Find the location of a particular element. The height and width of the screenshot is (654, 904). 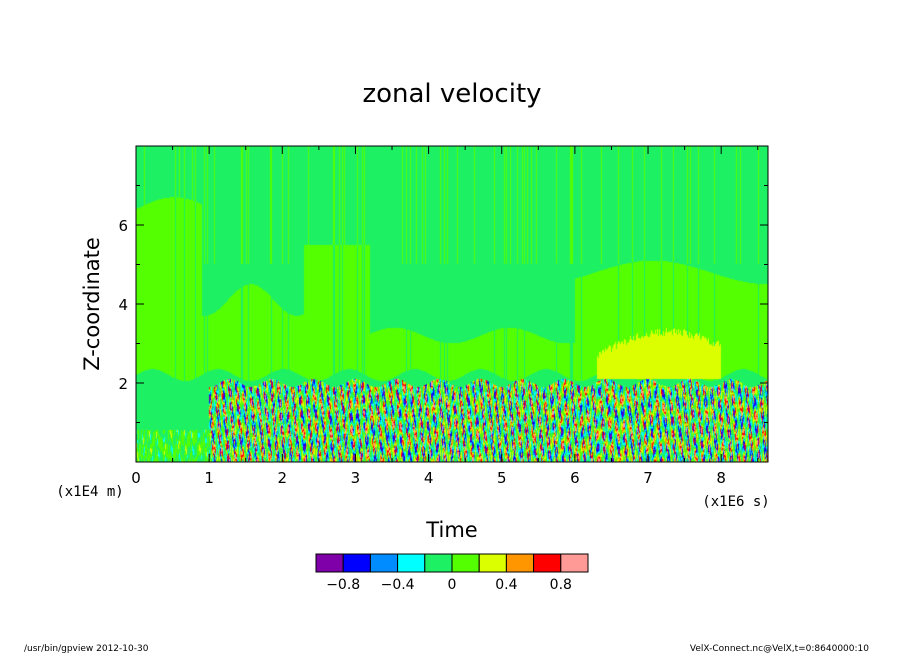

footer-right: VelX-Connect.nc@VelX,t=0:8640000:10 is located at coordinates (779, 649).